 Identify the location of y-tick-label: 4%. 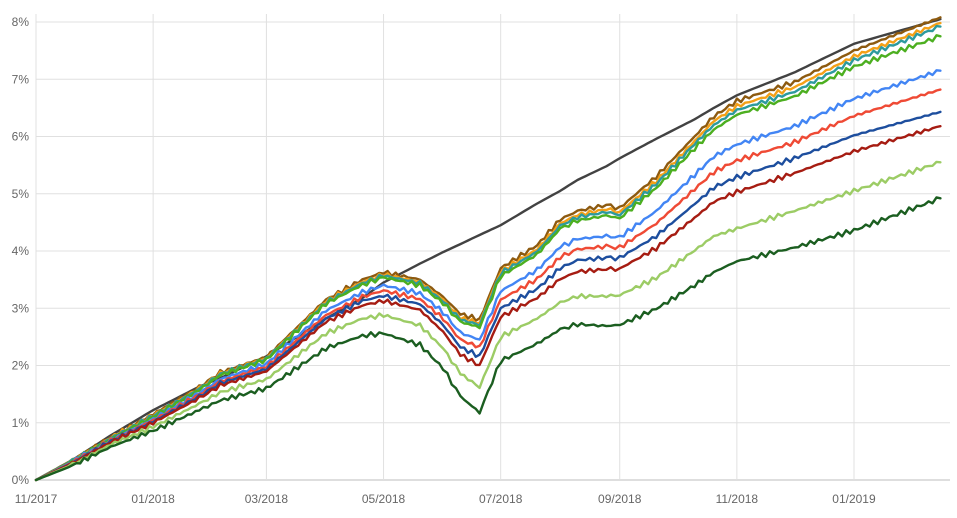
(21, 251).